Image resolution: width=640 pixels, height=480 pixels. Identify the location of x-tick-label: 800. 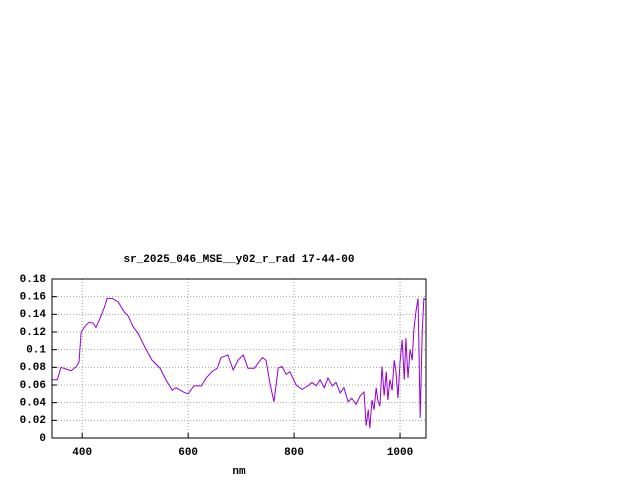
(294, 453).